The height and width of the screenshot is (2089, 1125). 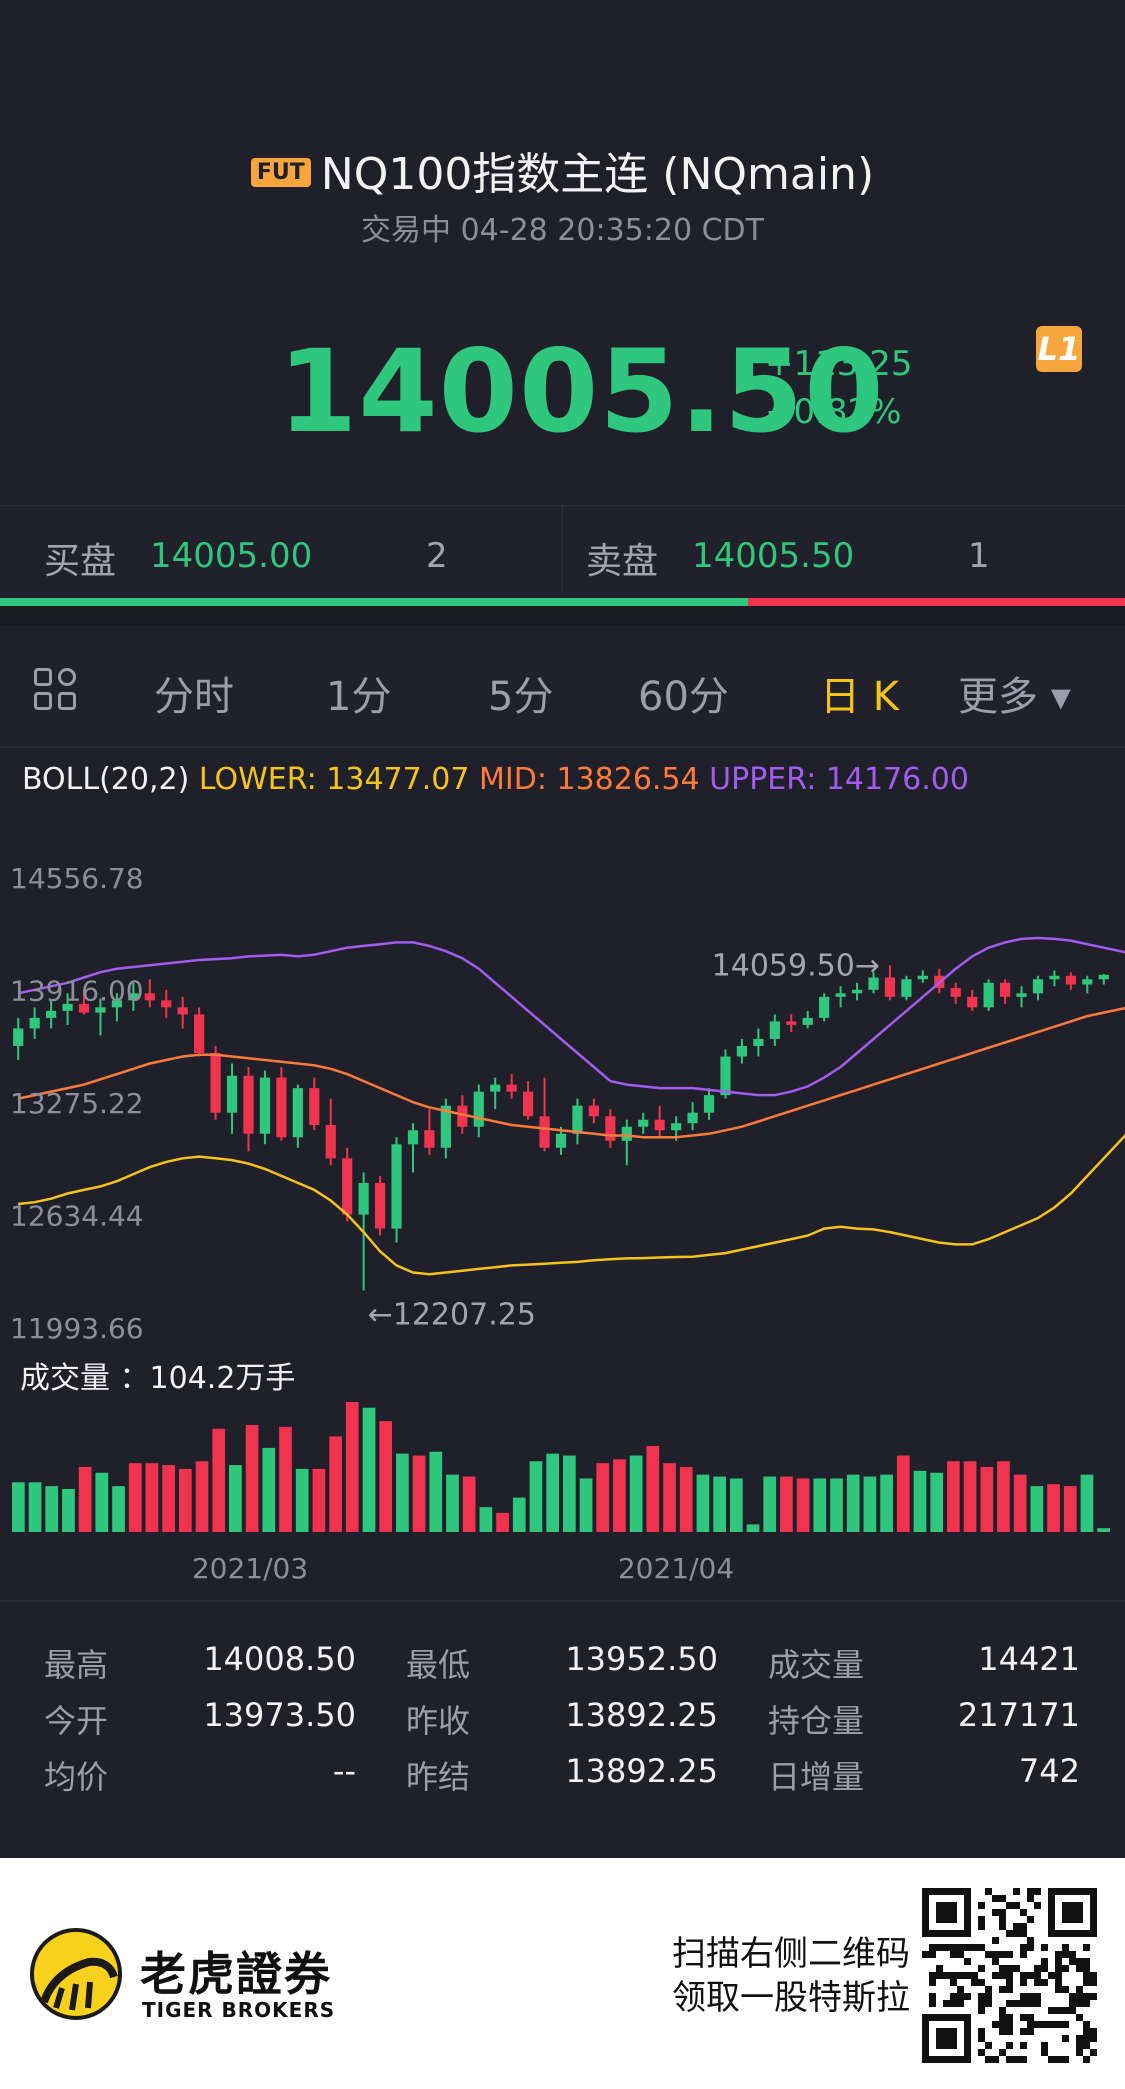 What do you see at coordinates (438, 1665) in the screenshot?
I see `stat-label-low: 最低` at bounding box center [438, 1665].